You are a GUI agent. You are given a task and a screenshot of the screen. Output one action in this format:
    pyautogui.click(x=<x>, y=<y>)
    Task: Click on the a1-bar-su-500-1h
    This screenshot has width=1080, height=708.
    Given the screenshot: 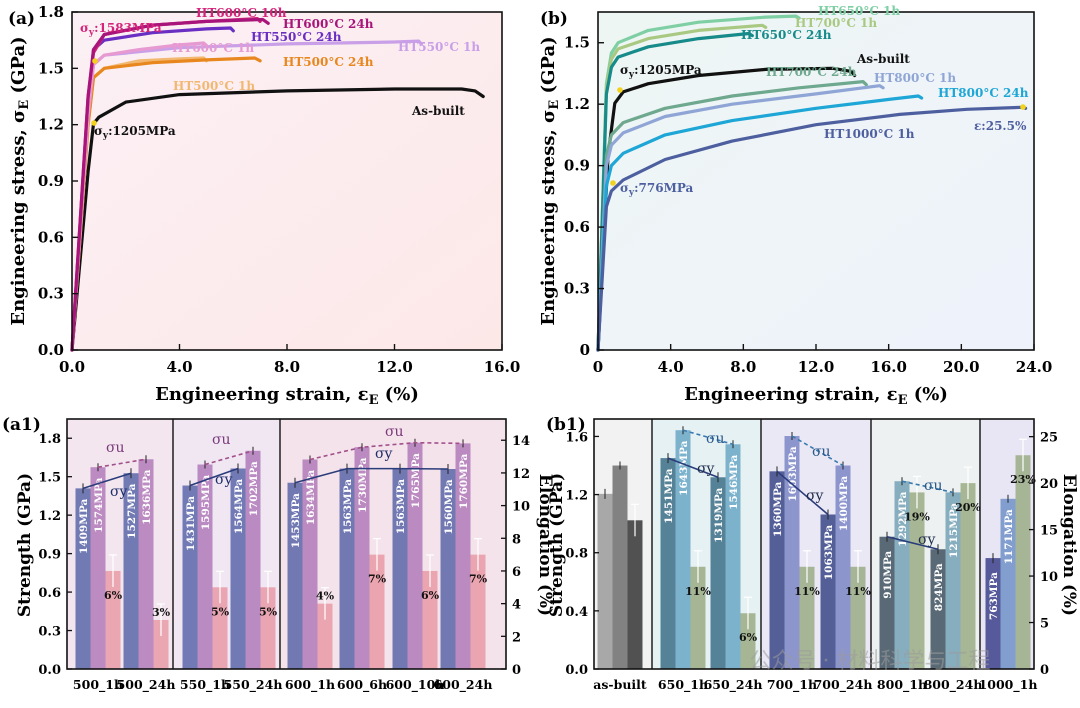 What is the action you would take?
    pyautogui.click(x=98, y=568)
    